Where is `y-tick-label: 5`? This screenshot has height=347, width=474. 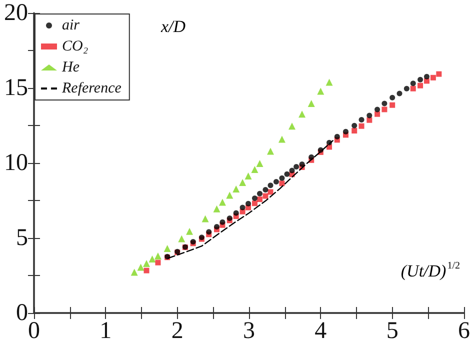 y-tick-label: 5 is located at coordinates (22, 238).